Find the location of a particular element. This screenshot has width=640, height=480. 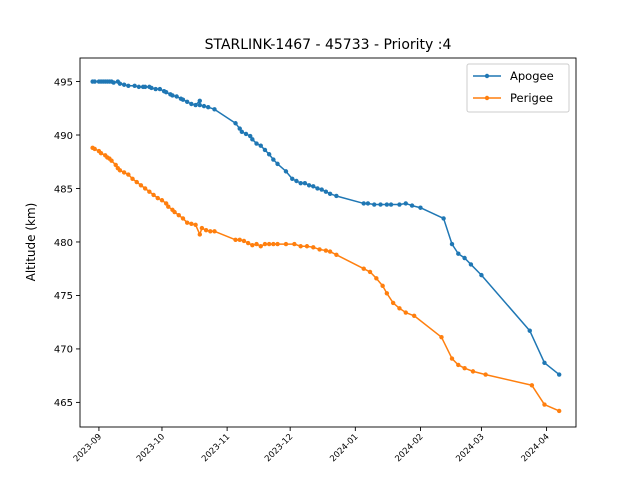

y-axis: 465 470 475 480 485 490 495 is located at coordinates (67, 243).